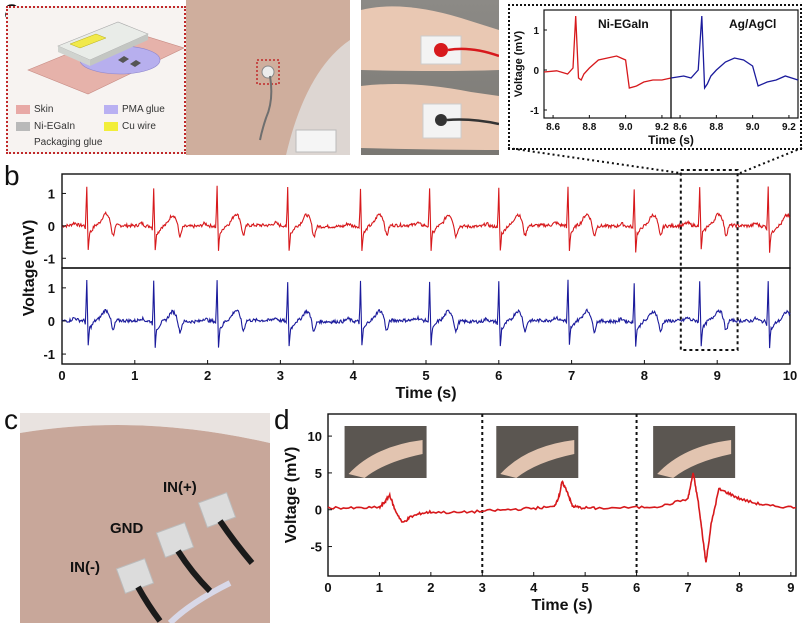 The image size is (806, 626). I want to click on legend-label-pma-glue: PMA glue, so click(143, 109).